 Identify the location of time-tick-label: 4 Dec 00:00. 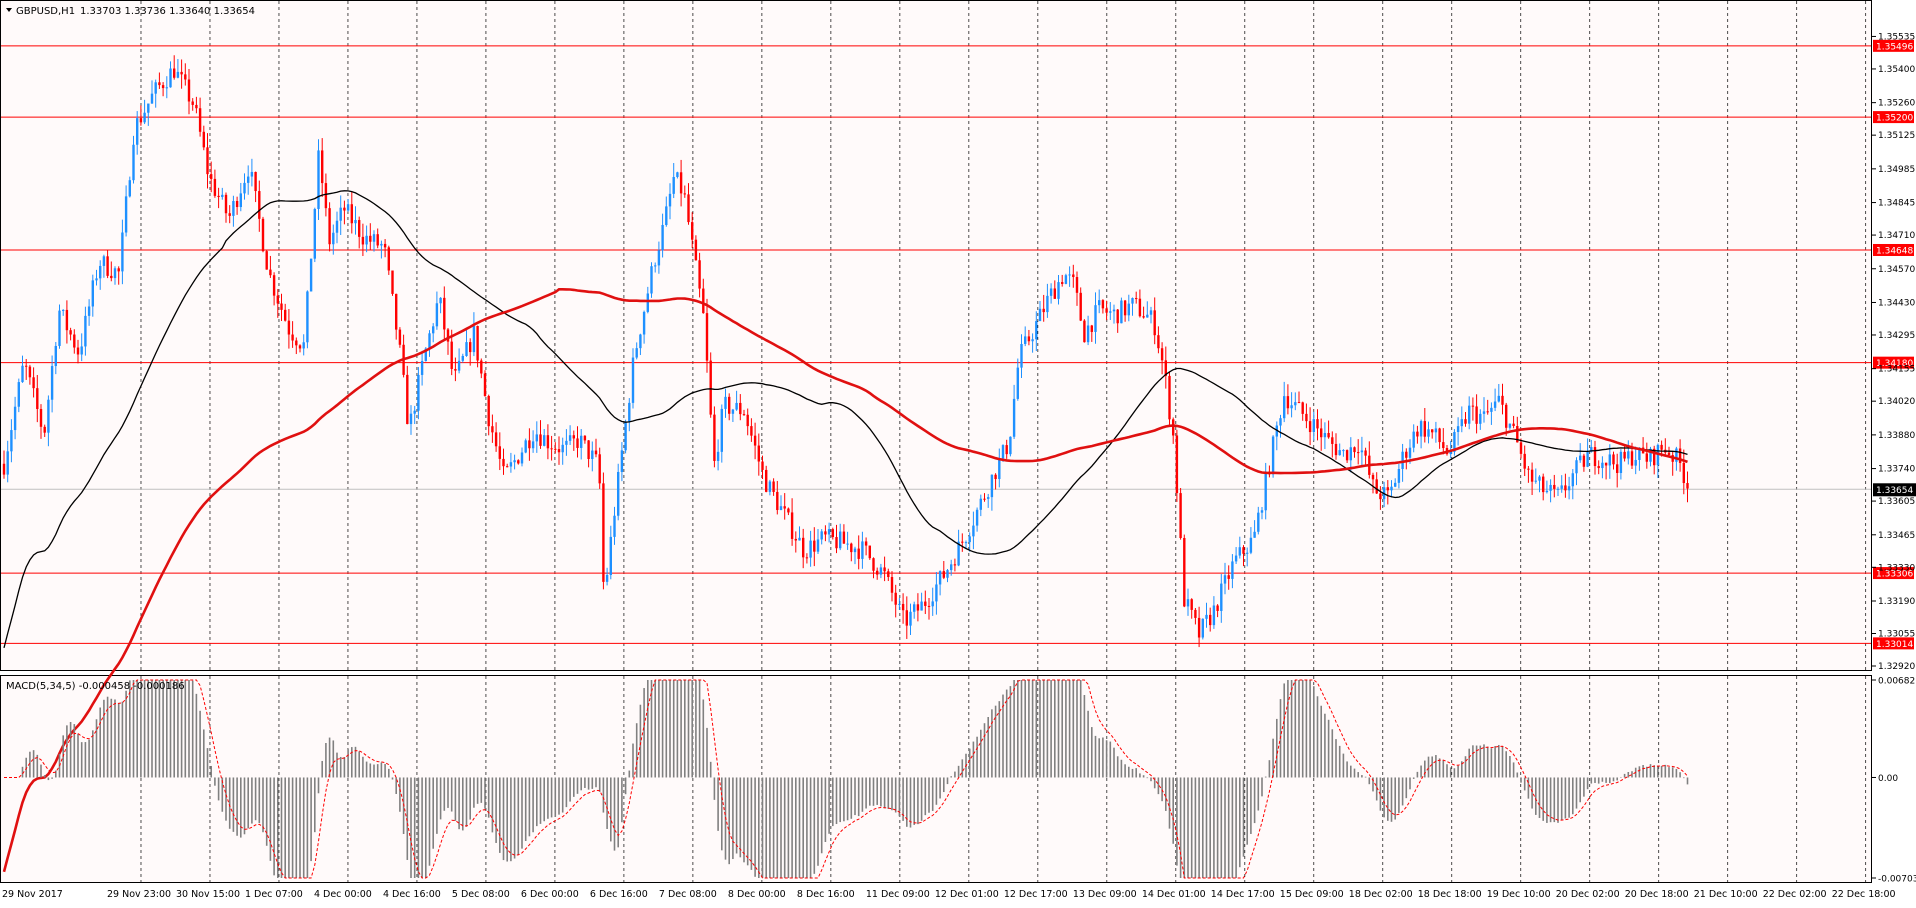
(343, 894).